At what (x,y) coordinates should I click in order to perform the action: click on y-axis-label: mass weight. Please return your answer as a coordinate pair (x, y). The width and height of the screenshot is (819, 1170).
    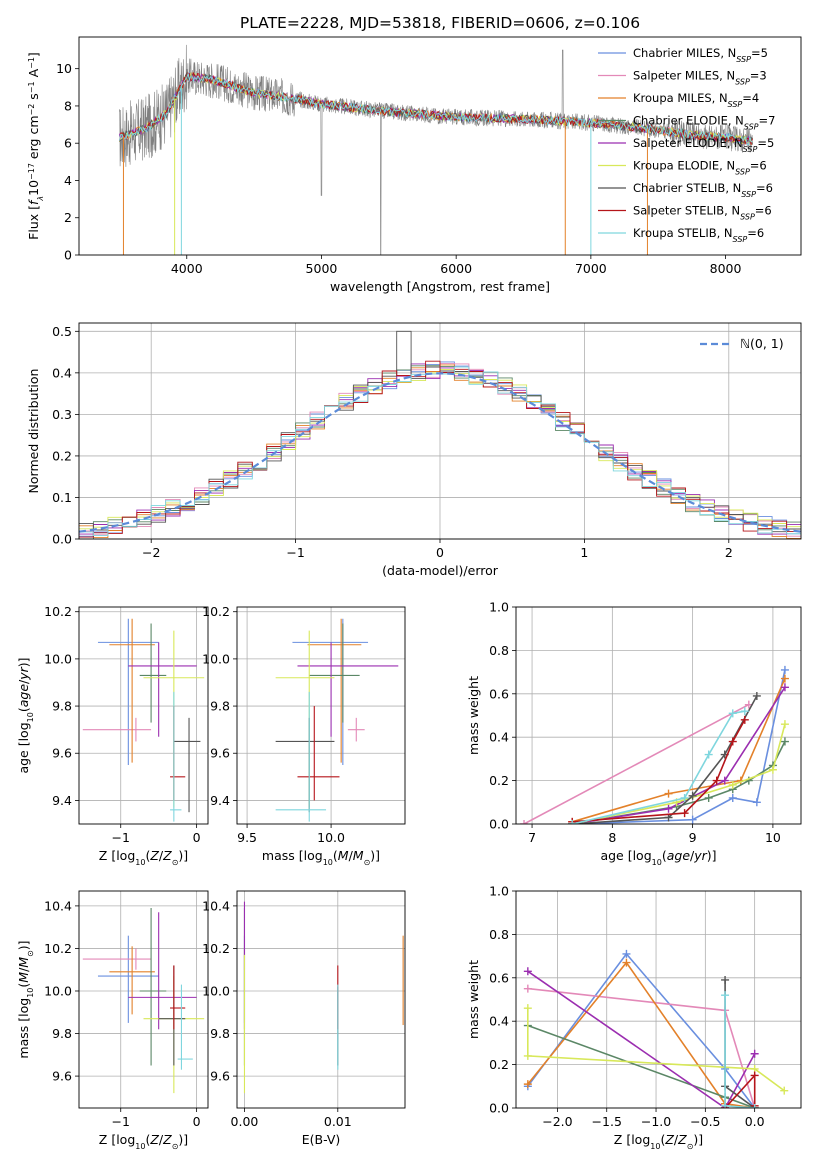
    Looking at the image, I should click on (473, 715).